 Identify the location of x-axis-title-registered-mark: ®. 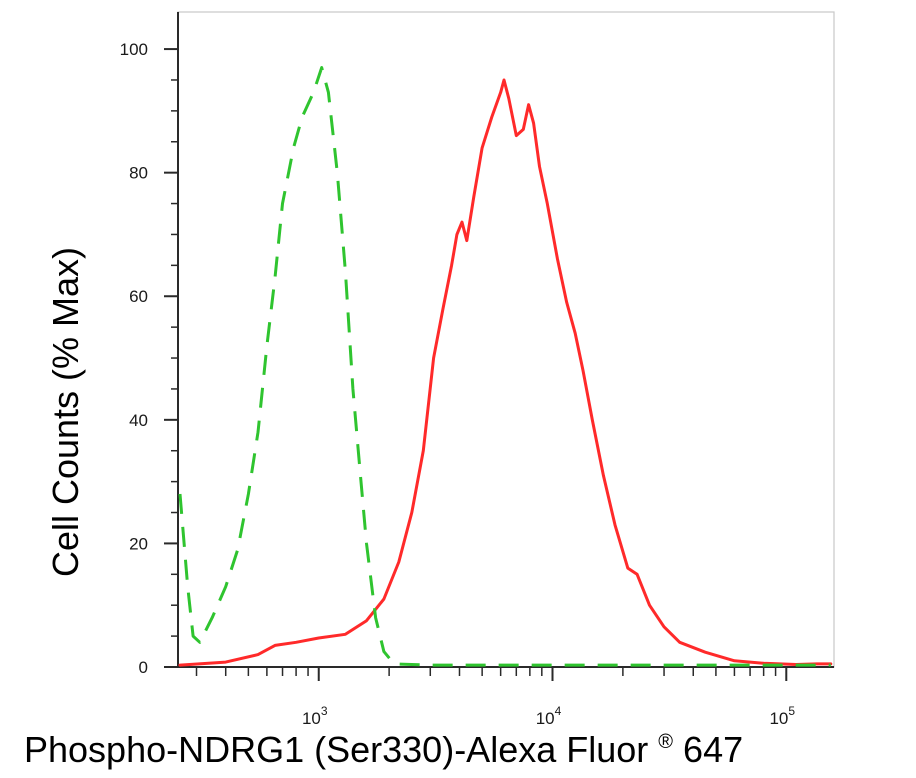
(665, 742).